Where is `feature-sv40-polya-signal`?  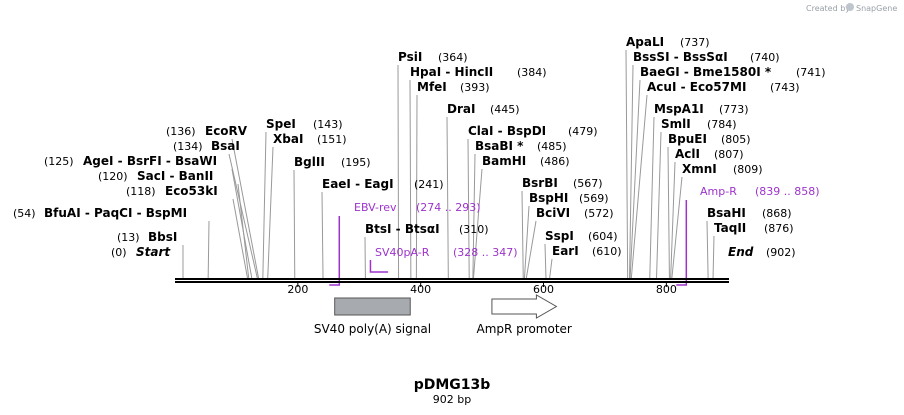 feature-sv40-polya-signal is located at coordinates (372, 306).